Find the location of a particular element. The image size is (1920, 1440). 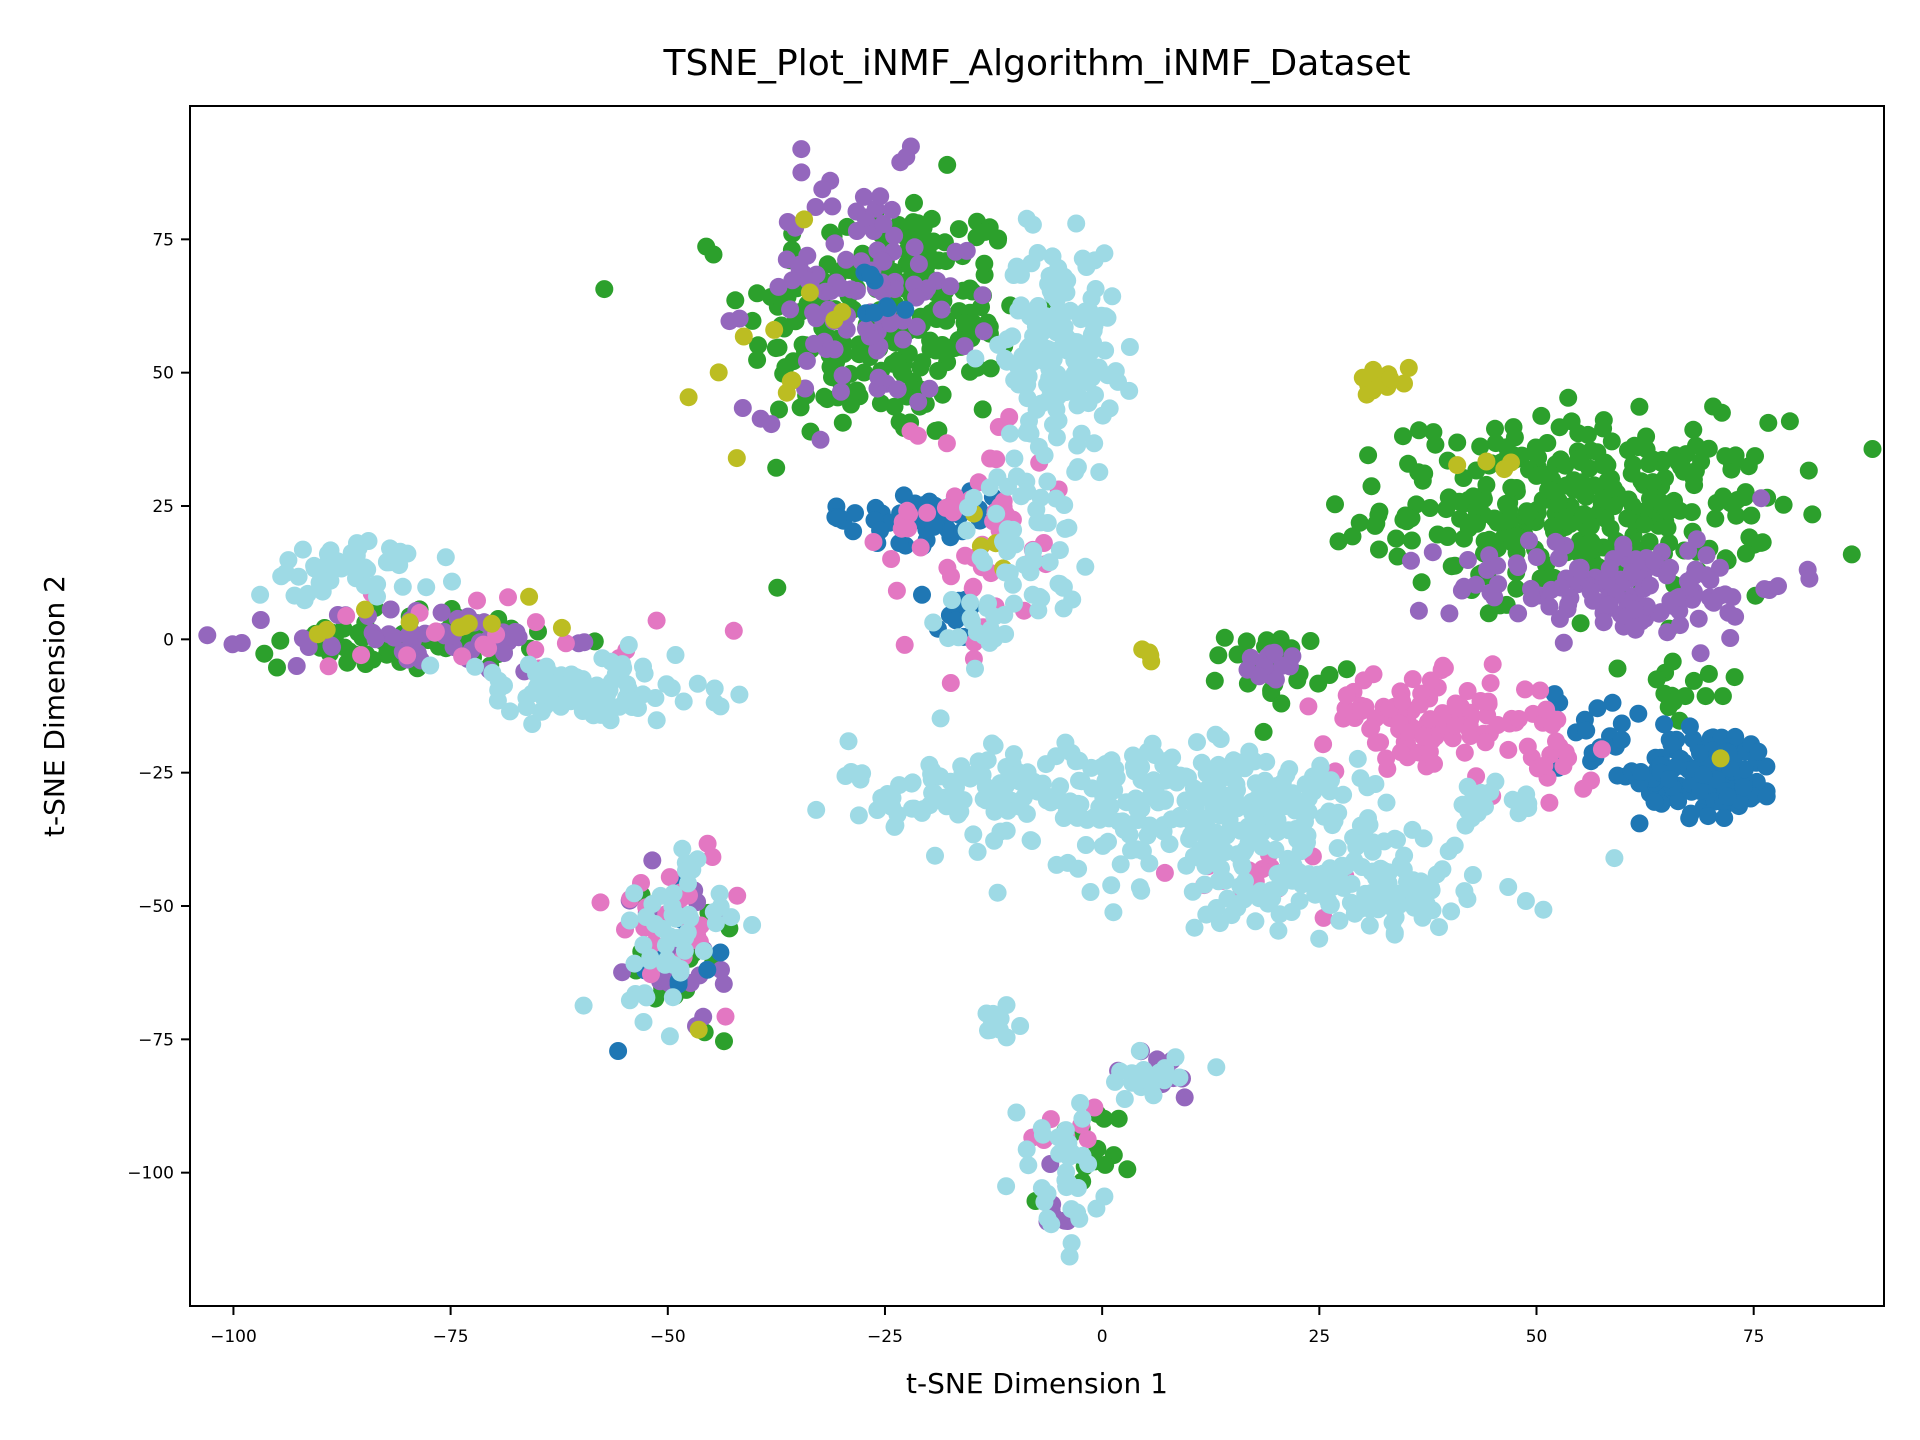

y-tick-label: −50 is located at coordinates (156, 907).